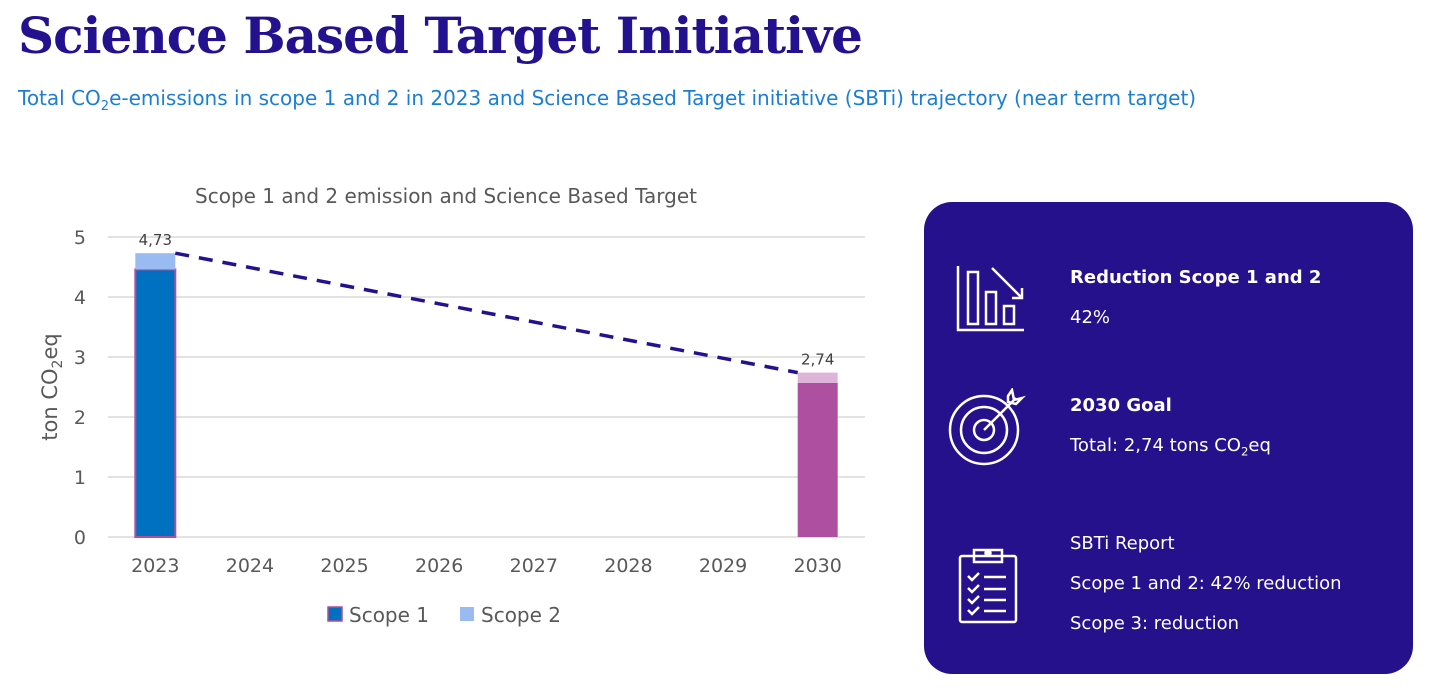 The image size is (1432, 689). I want to click on x-tick-label: 2025, so click(344, 566).